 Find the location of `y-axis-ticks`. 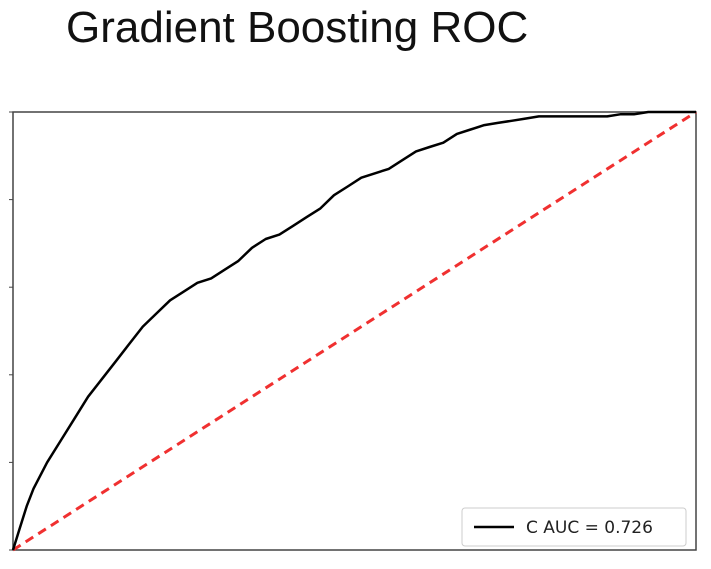

y-axis-ticks is located at coordinates (11, 331).